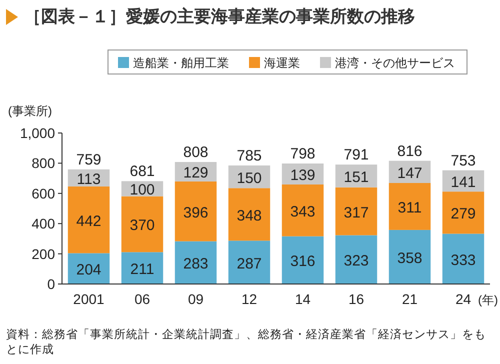 The image size is (500, 364). Describe the element at coordinates (142, 190) in the screenshot. I see `data-label: 100` at that location.